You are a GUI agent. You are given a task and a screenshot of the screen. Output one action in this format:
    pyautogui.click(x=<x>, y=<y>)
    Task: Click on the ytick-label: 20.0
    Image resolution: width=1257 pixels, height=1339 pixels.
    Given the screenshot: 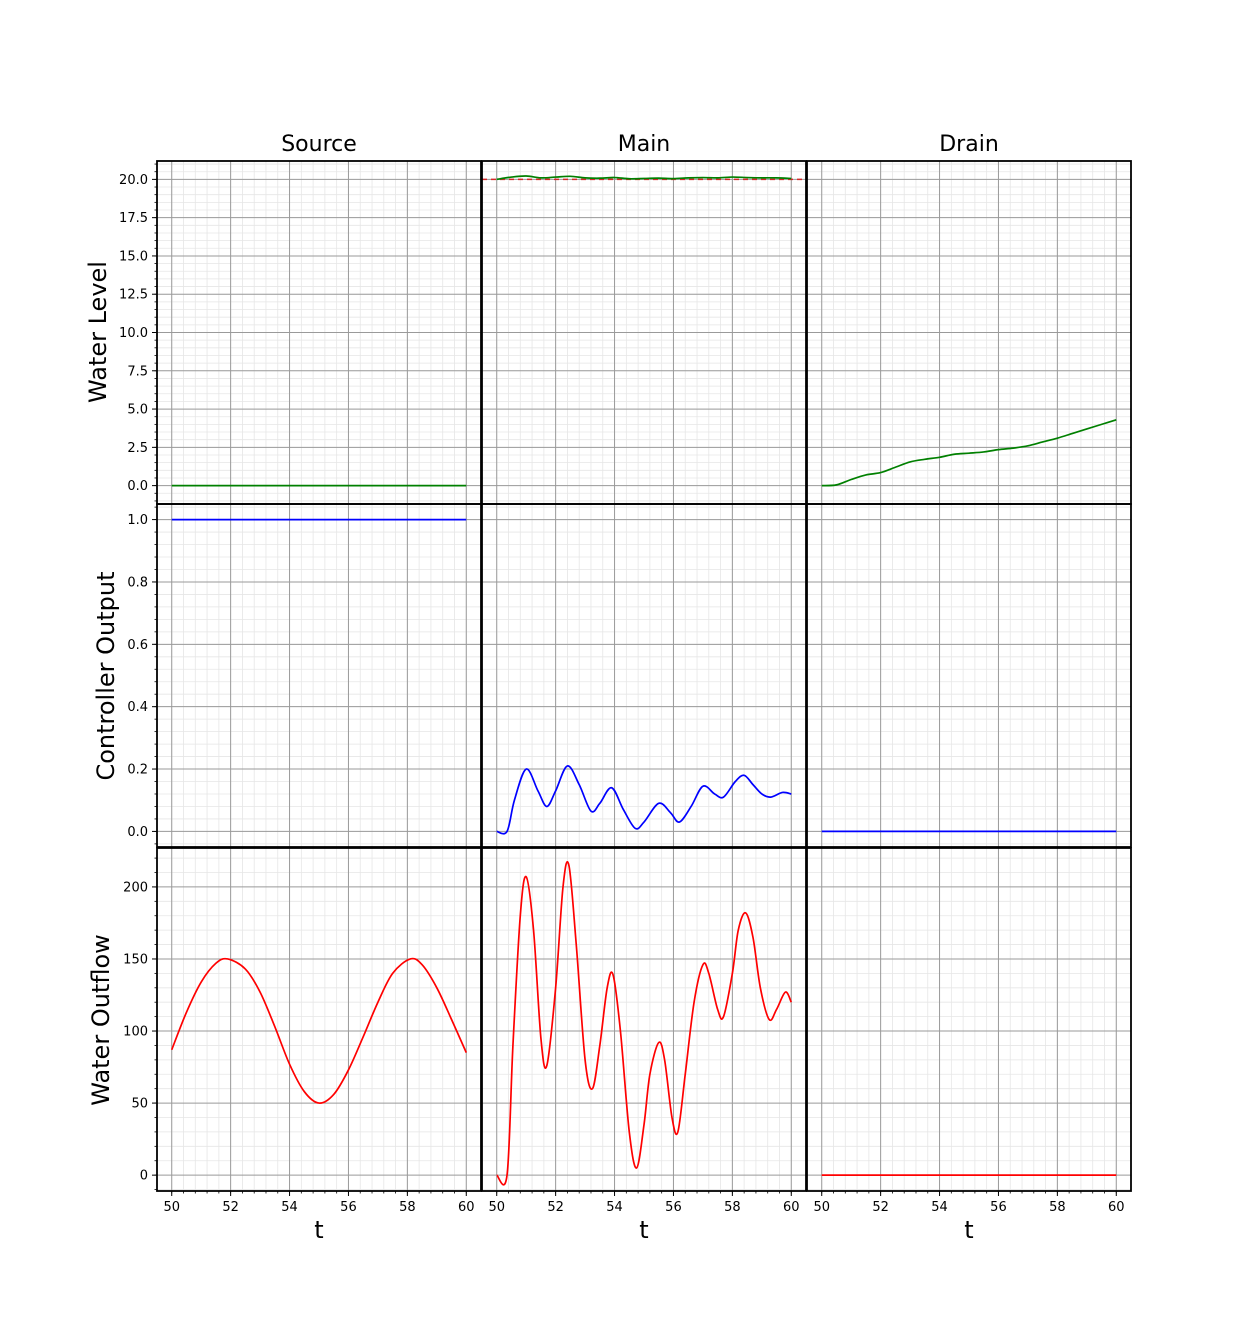 What is the action you would take?
    pyautogui.click(x=133, y=180)
    